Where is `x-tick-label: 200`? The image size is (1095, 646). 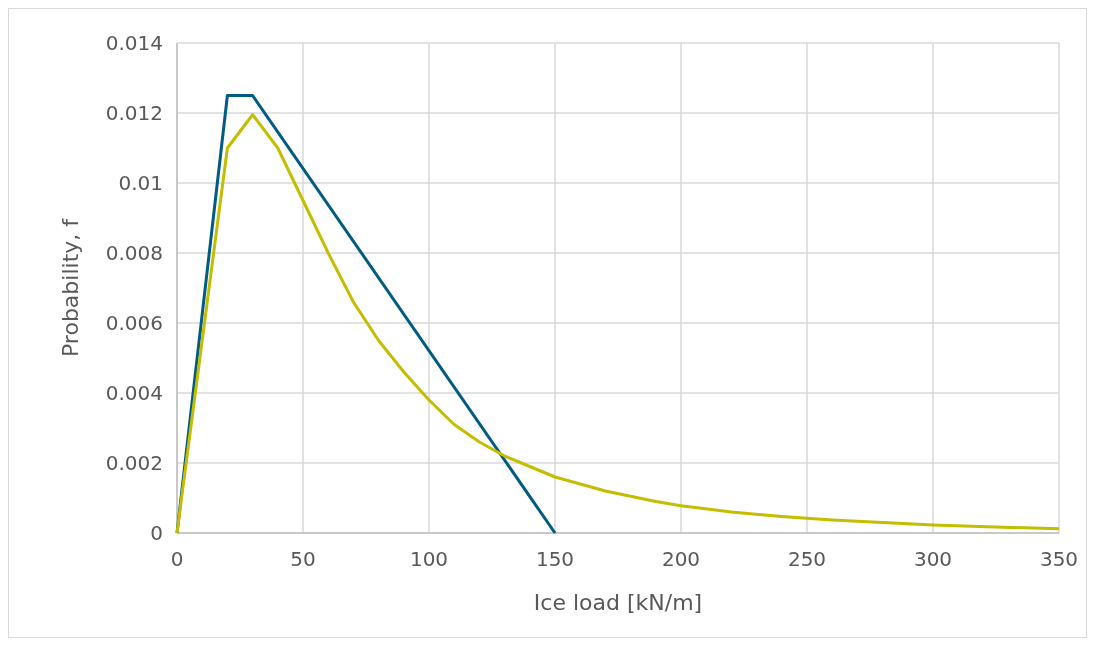 x-tick-label: 200 is located at coordinates (681, 559).